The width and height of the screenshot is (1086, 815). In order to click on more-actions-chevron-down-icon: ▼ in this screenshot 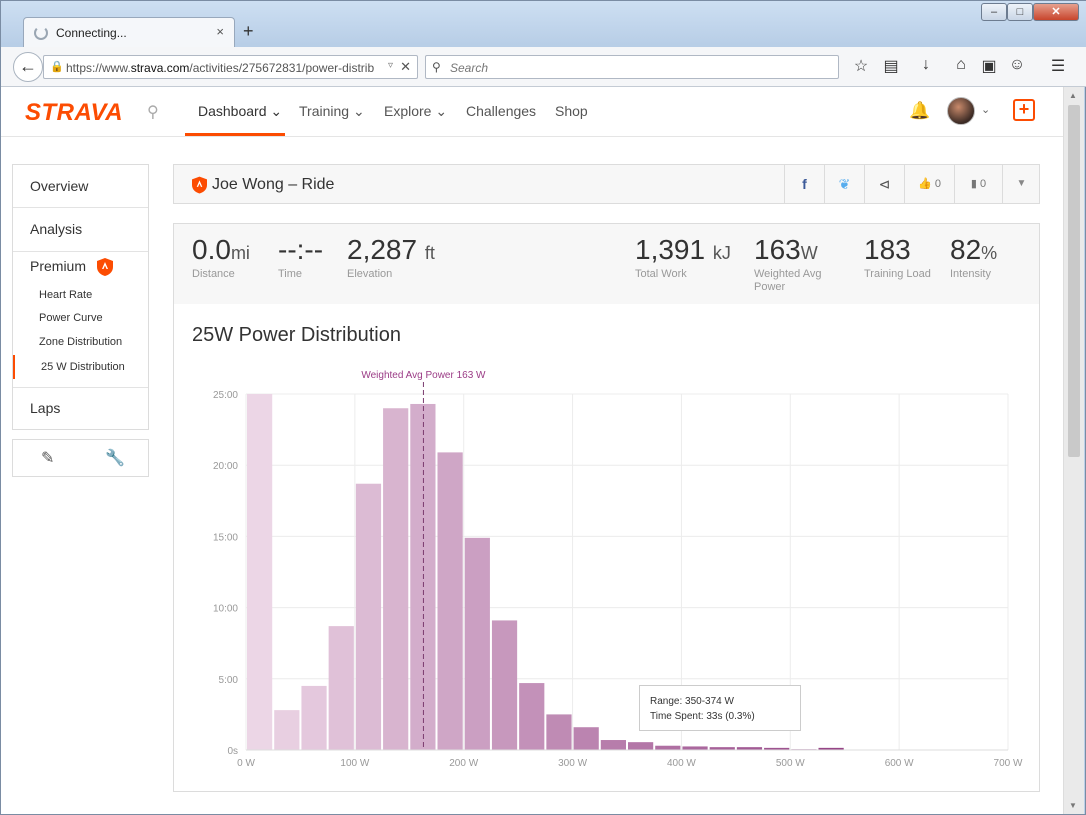, I will do `click(1021, 184)`.